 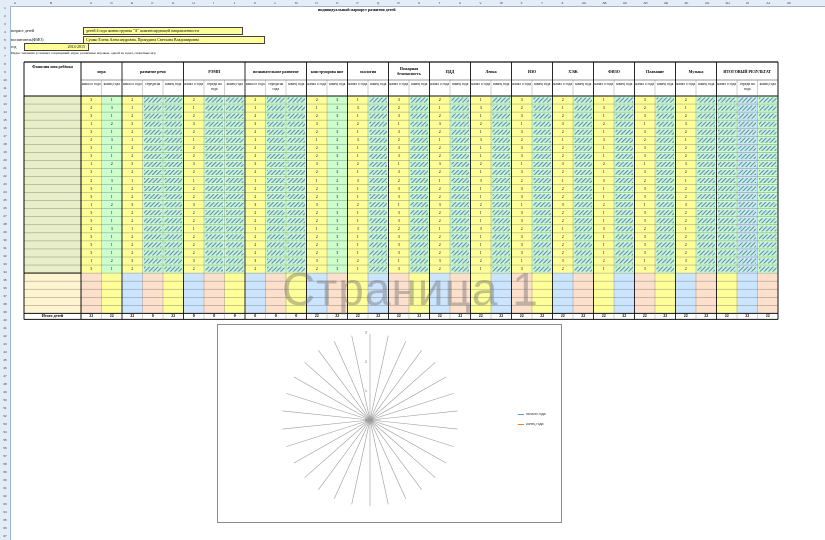 I want to click on row-number: 34, so click(x=5, y=272).